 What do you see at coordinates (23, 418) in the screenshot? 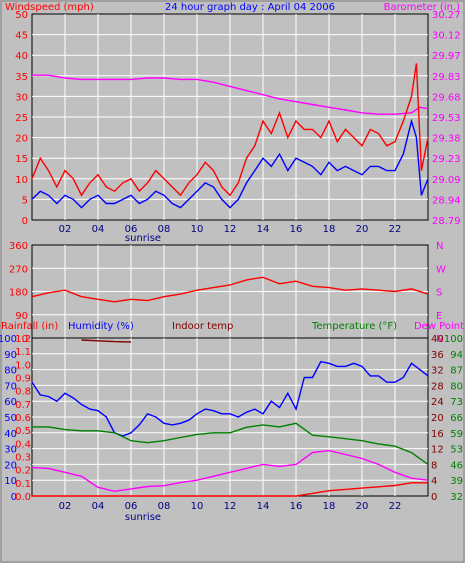
I see `rain-tick-label: 0.6` at bounding box center [23, 418].